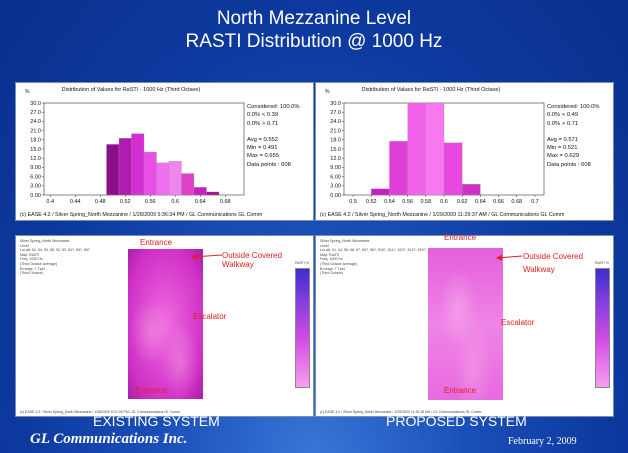 Image resolution: width=628 pixels, height=453 pixels. I want to click on stat-avg: Avg = 0.571, so click(562, 139).